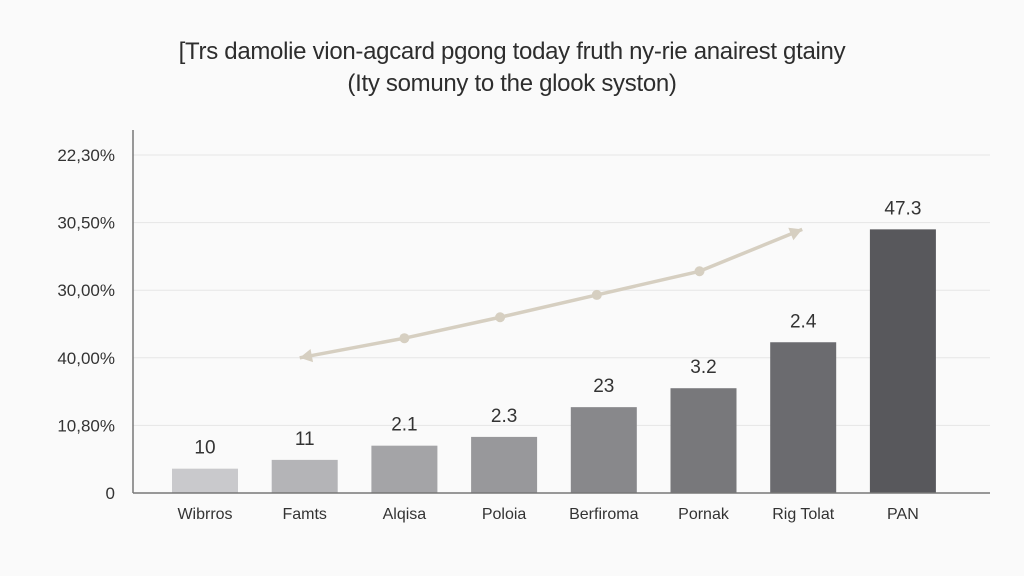 The width and height of the screenshot is (1024, 576). Describe the element at coordinates (86, 155) in the screenshot. I see `y-tick-label: 22,30%` at that location.